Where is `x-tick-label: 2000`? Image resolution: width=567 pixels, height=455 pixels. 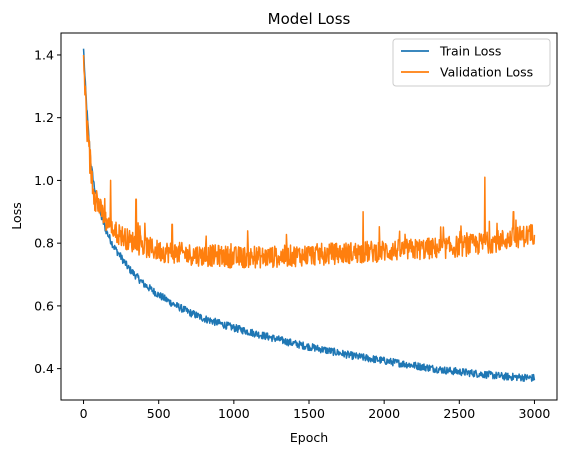
x-tick-label: 2000 is located at coordinates (384, 413).